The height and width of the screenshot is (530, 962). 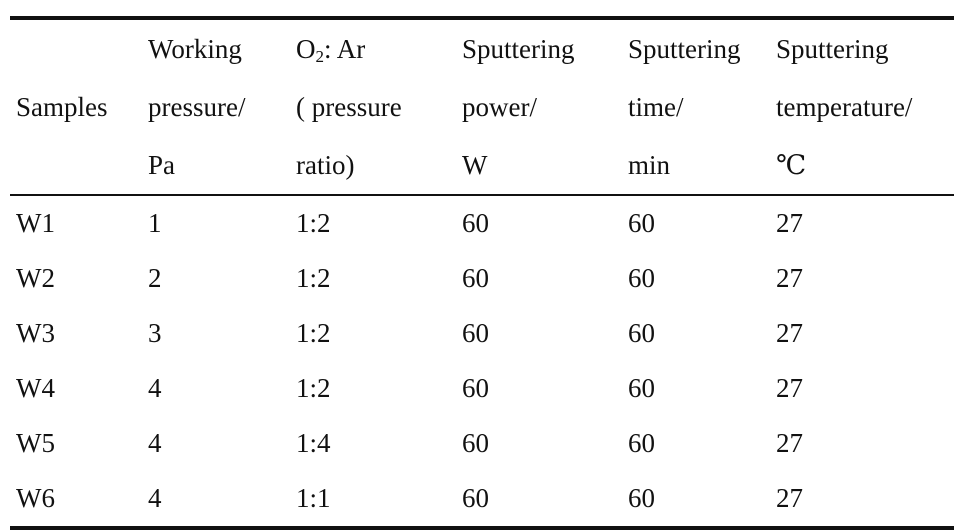 What do you see at coordinates (155, 333) in the screenshot?
I see `cell-working-pressure: 3` at bounding box center [155, 333].